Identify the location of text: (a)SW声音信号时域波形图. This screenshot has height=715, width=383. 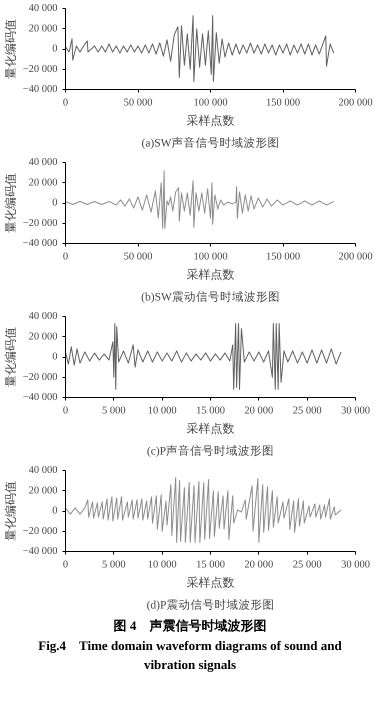
(210, 143).